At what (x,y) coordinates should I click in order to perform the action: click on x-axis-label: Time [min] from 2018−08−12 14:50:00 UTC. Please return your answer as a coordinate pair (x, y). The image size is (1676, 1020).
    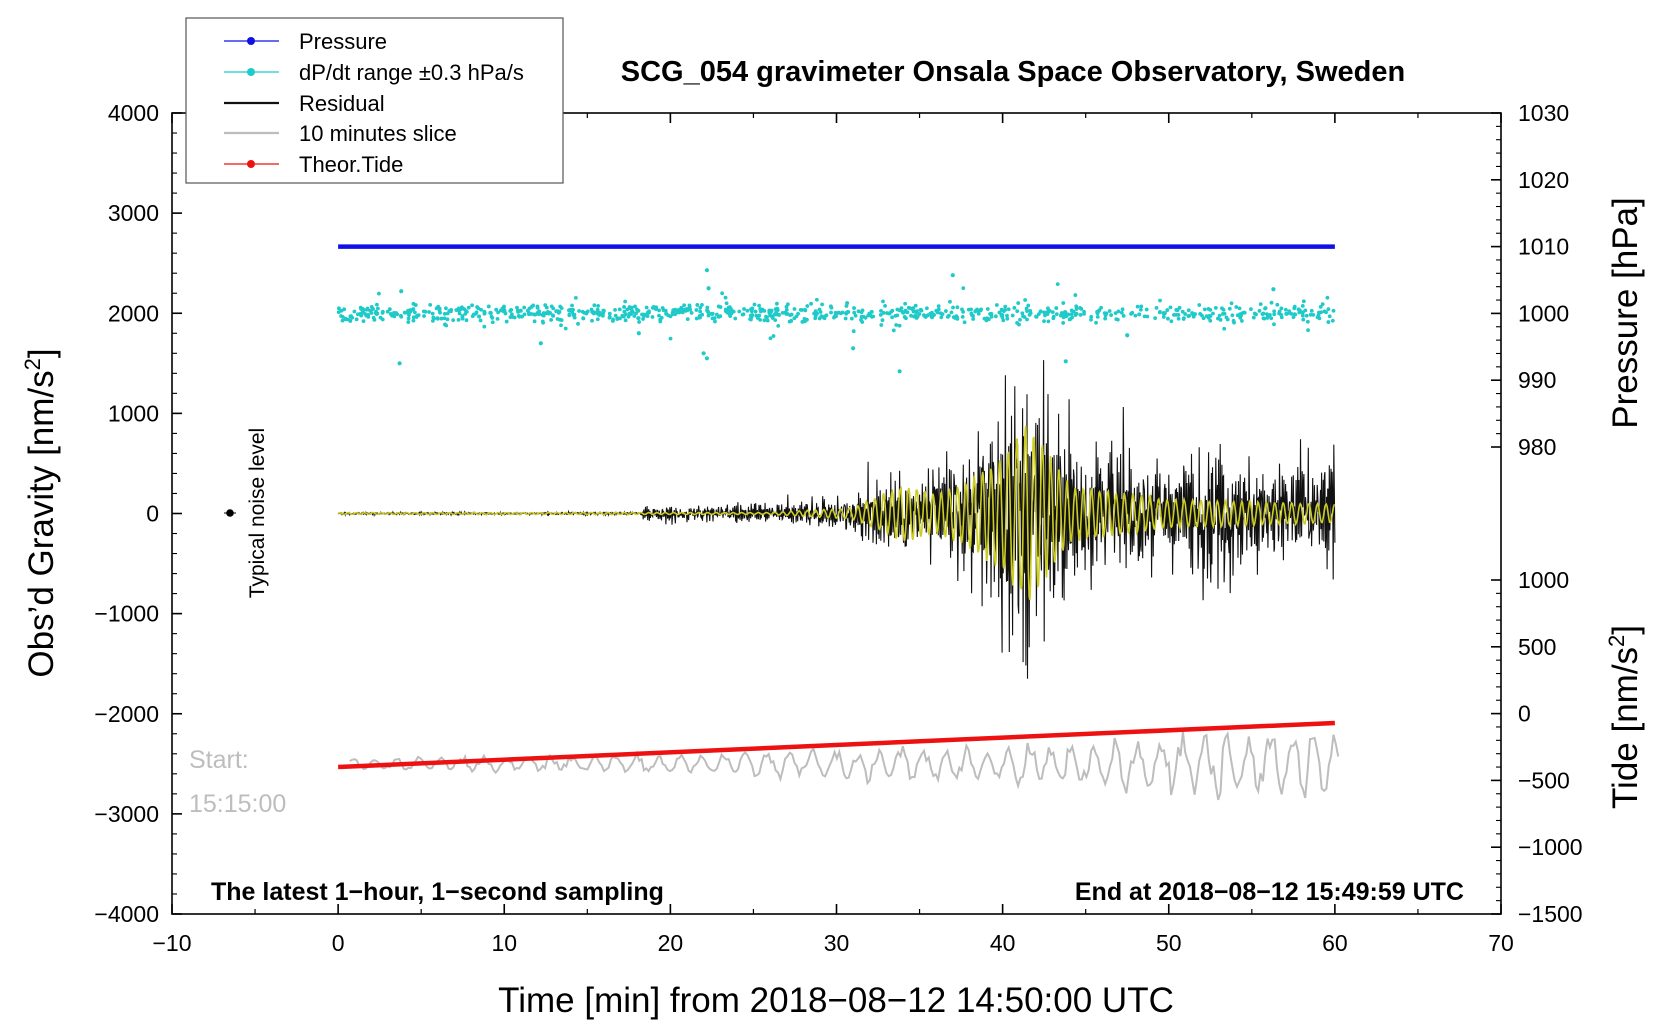
    Looking at the image, I should click on (836, 1000).